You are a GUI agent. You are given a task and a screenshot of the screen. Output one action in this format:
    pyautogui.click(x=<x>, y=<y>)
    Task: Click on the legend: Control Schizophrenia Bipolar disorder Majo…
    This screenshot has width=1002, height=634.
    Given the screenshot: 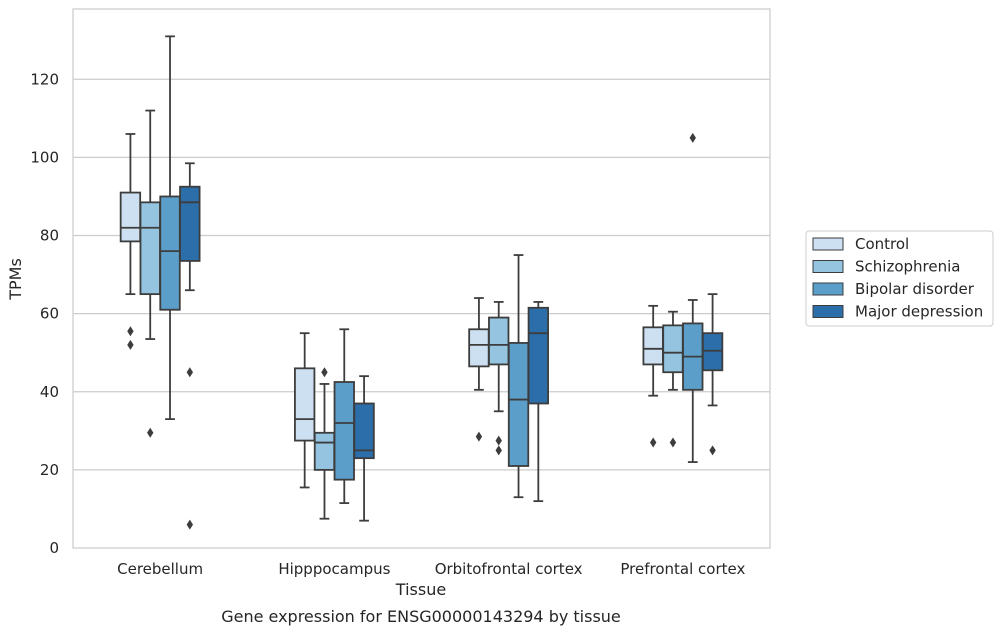 What is the action you would take?
    pyautogui.click(x=899, y=278)
    